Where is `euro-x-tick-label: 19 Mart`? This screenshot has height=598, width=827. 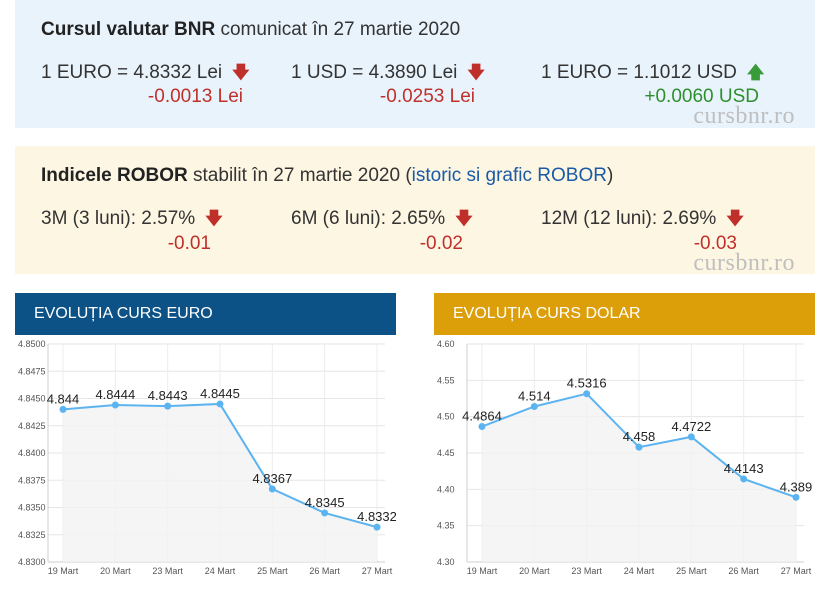
euro-x-tick-label: 19 Mart is located at coordinates (63, 571).